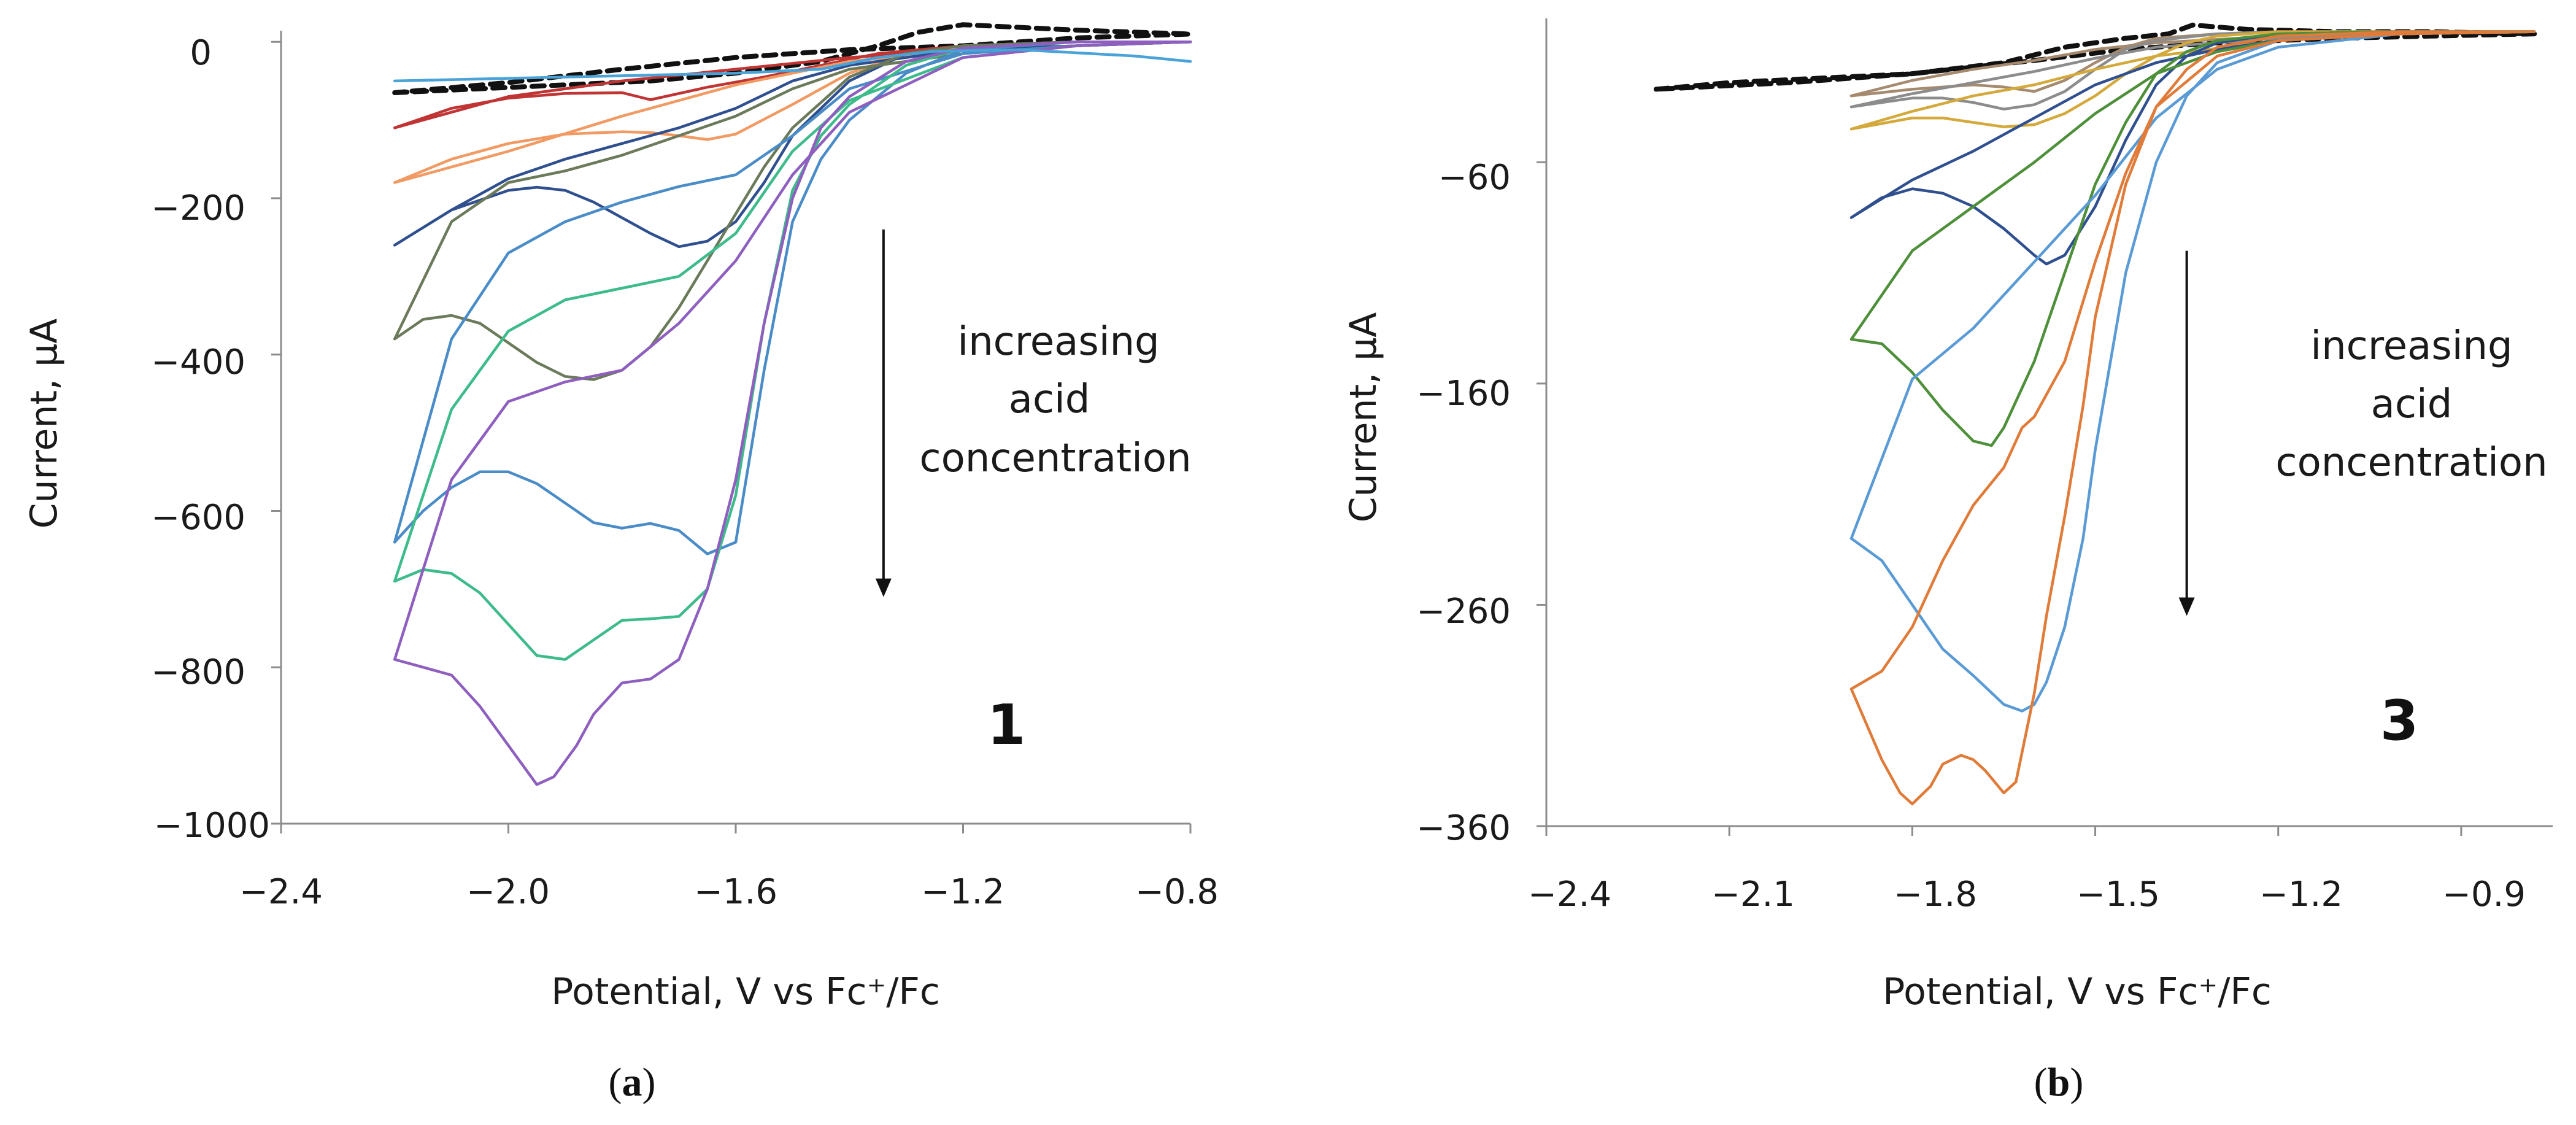 The width and height of the screenshot is (2576, 1125). What do you see at coordinates (883, 587) in the screenshot?
I see `panel-a-arrow-head` at bounding box center [883, 587].